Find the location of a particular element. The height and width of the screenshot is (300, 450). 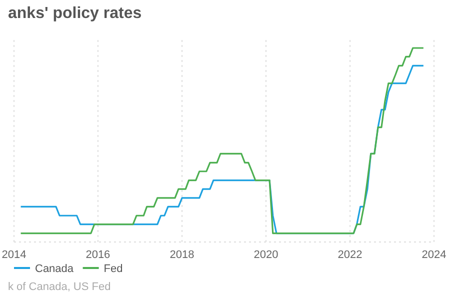

x-tick-label: 2018 is located at coordinates (182, 255).